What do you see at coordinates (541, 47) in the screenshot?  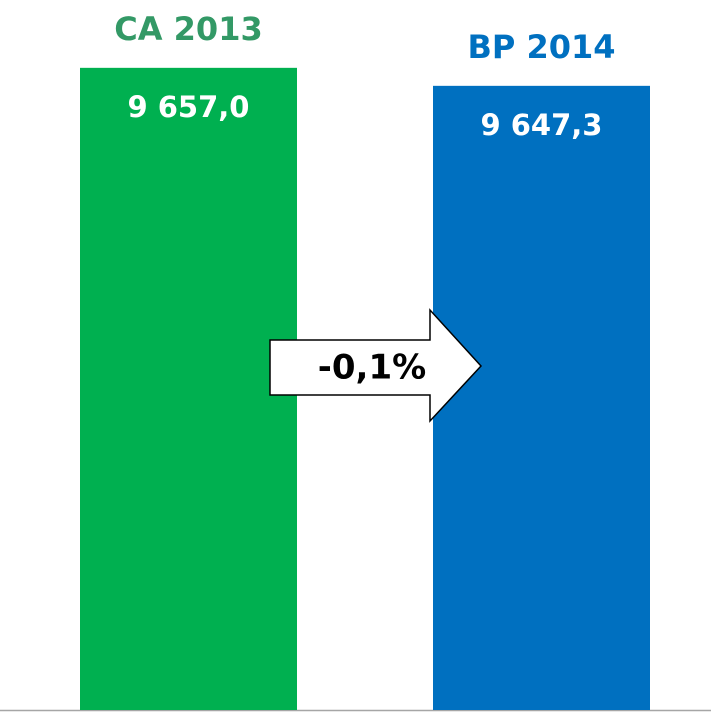 I see `category-label: BP 2014` at bounding box center [541, 47].